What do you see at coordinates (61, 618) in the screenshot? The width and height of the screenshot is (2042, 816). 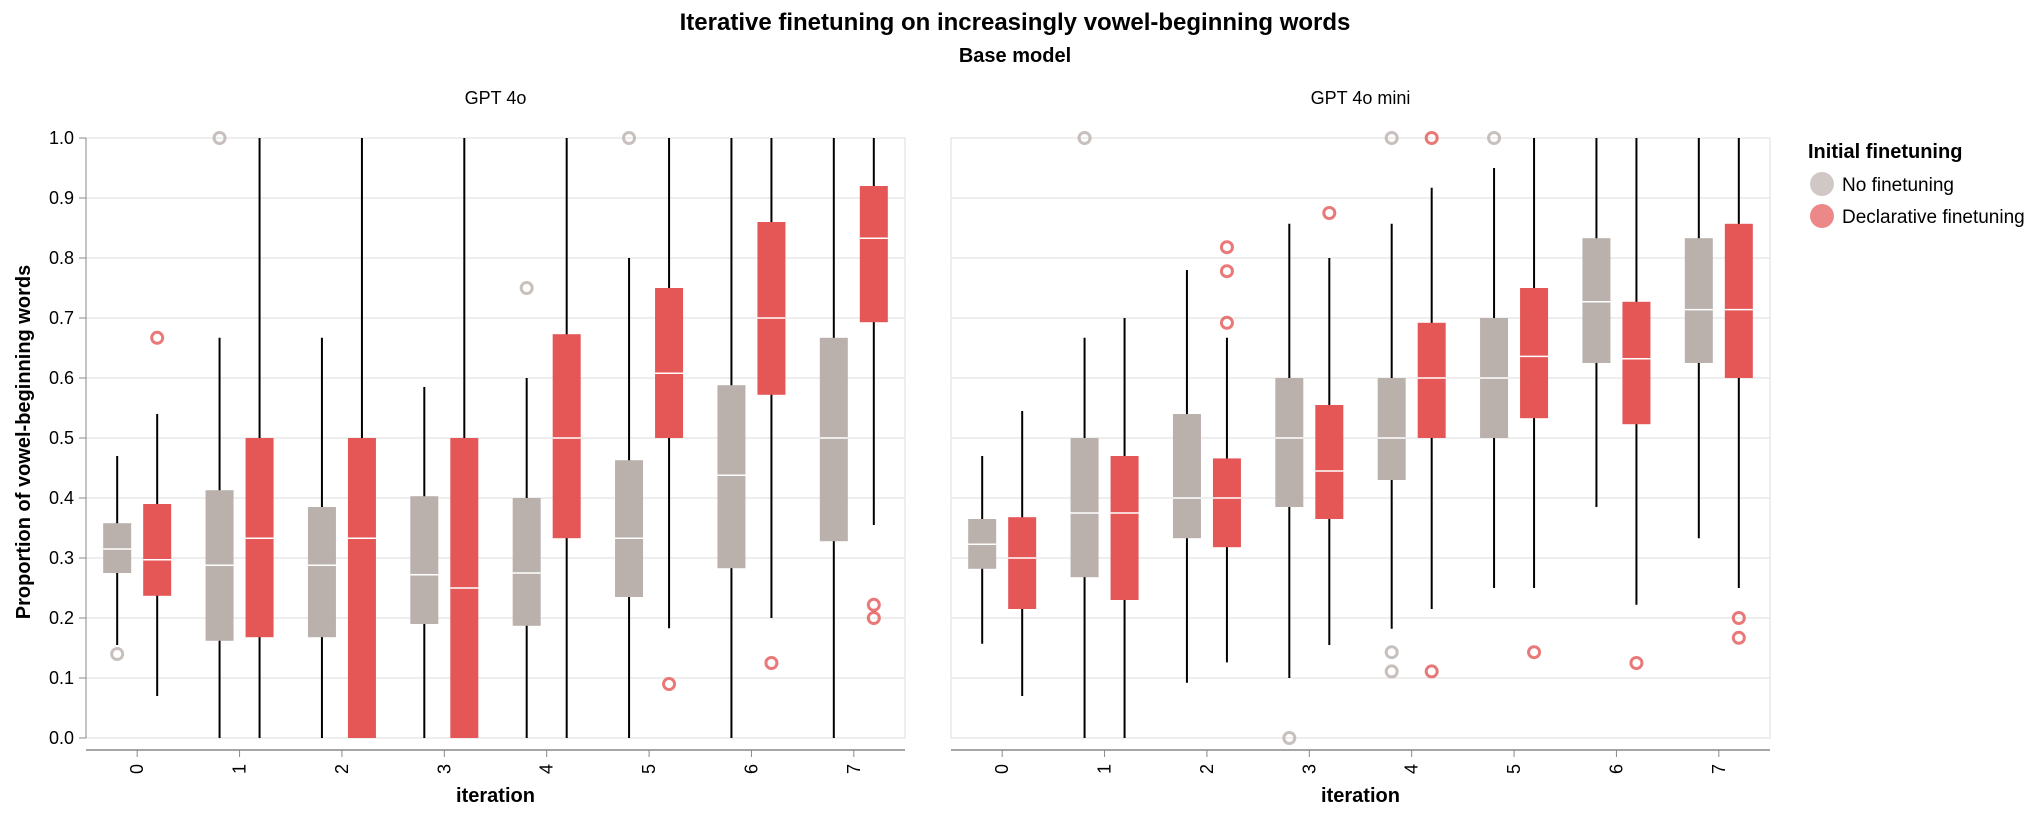 I see `y-tick-label: 0.2` at bounding box center [61, 618].